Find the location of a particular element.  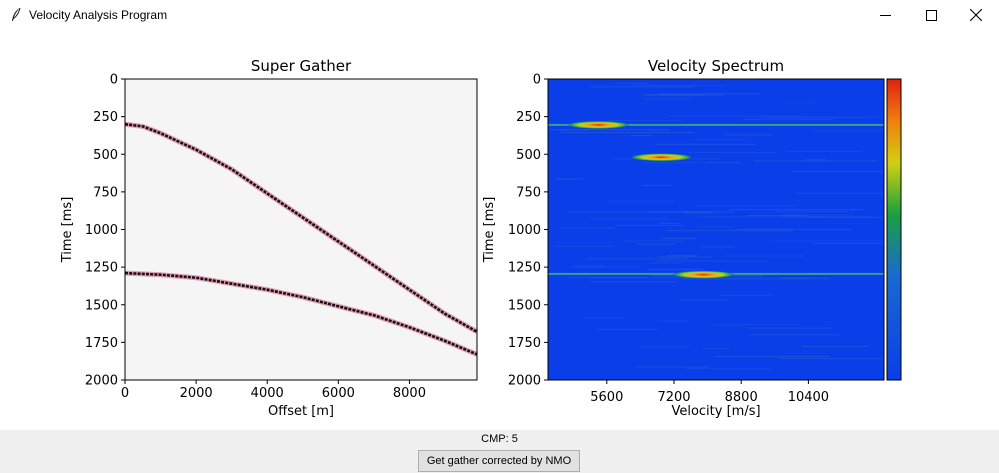

close-button is located at coordinates (976, 15).